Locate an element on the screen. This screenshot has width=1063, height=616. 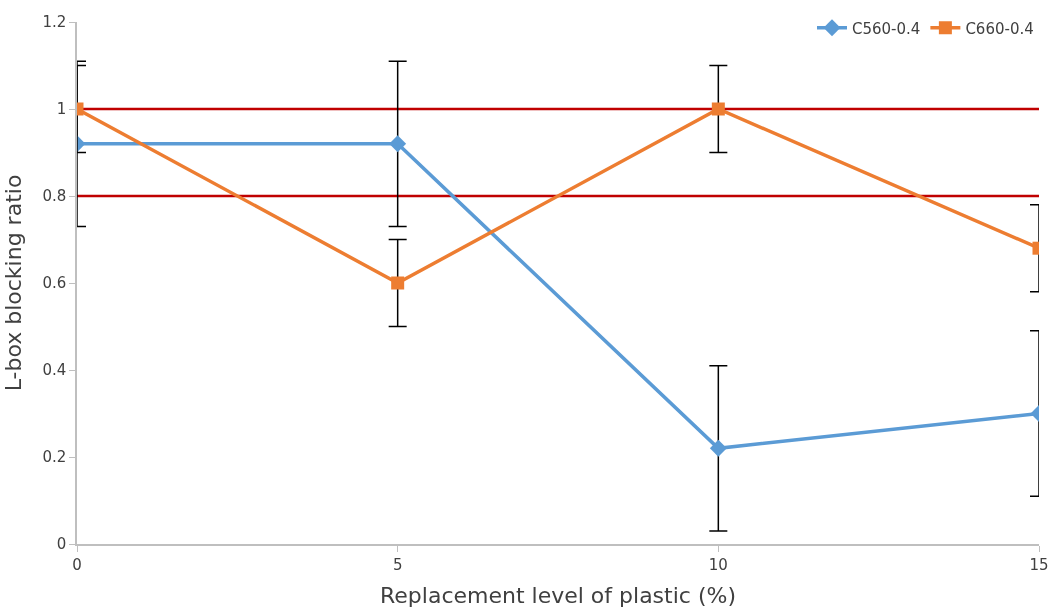
y-axis-title: L-box blocking ratio is located at coordinates (13, 283).